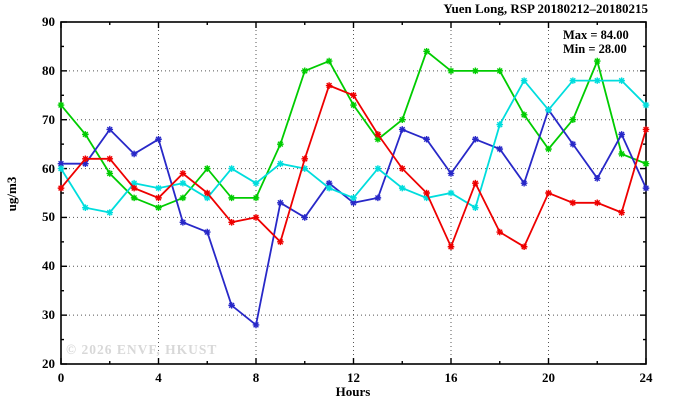  I want to click on y-tick-label: 70, so click(48, 119).